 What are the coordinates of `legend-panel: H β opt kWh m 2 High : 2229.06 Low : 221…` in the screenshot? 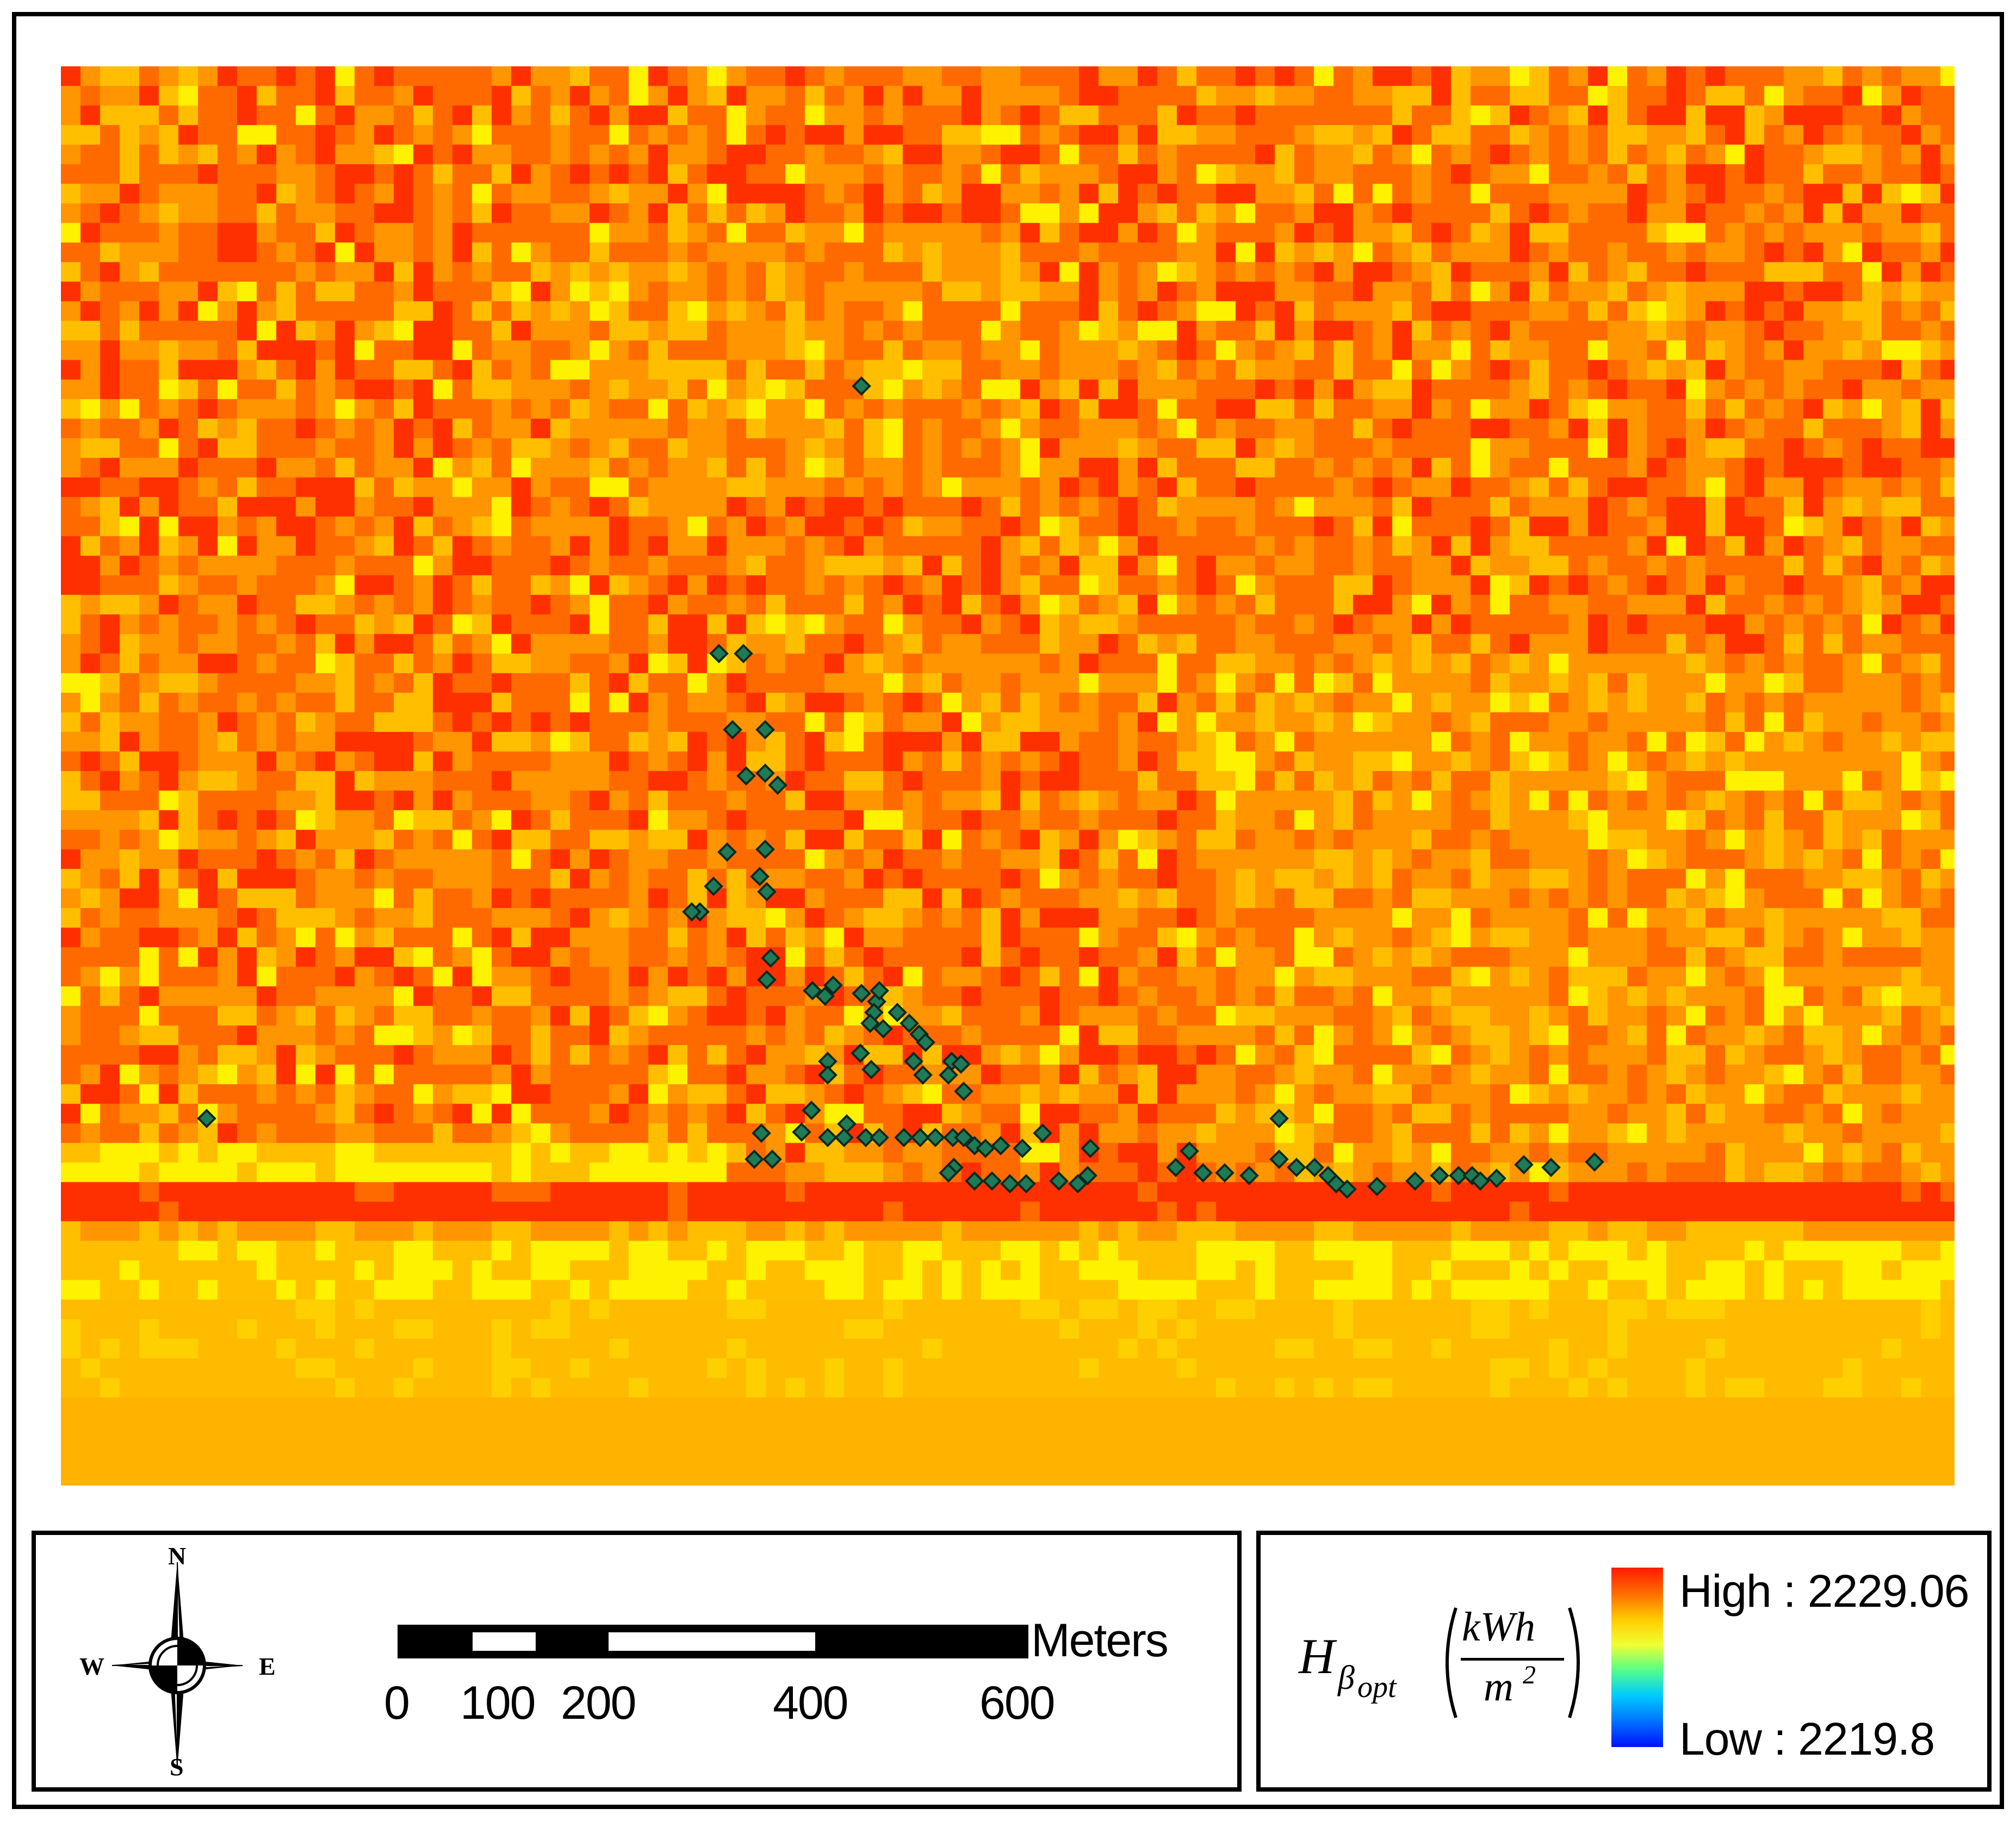 It's located at (1624, 1662).